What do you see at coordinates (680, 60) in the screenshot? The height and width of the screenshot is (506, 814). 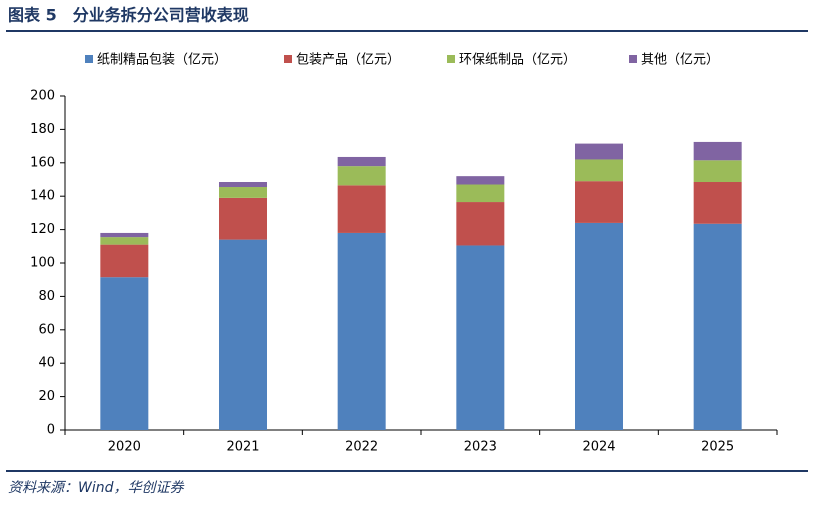 I see `legend-label: 其他（亿元）` at bounding box center [680, 60].